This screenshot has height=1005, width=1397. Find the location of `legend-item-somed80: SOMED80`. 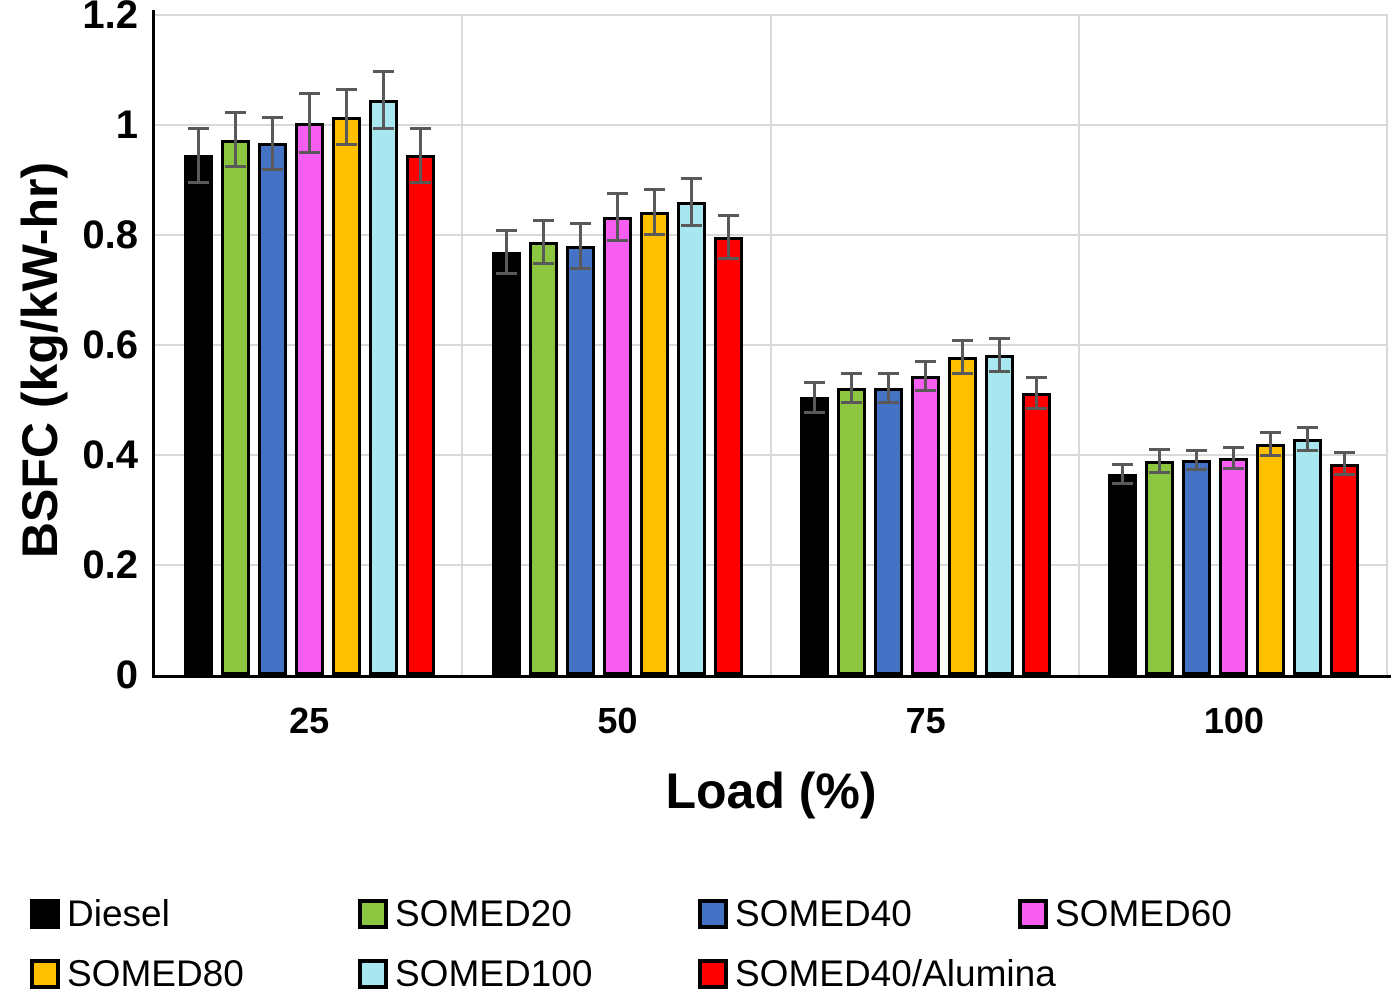

legend-item-somed80: SOMED80 is located at coordinates (137, 973).